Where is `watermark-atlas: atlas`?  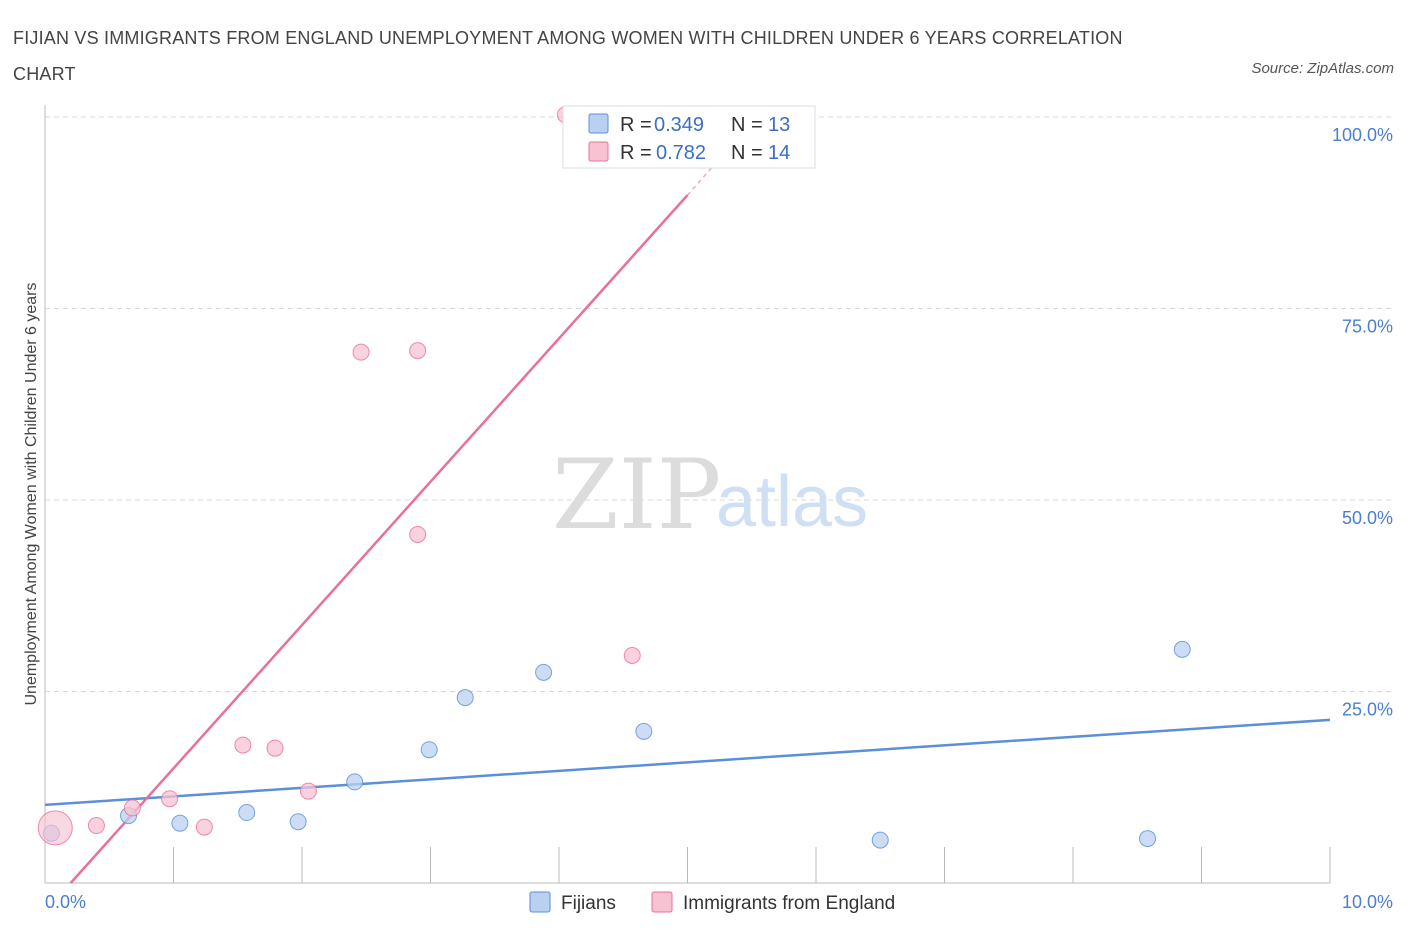 watermark-atlas: atlas is located at coordinates (792, 502).